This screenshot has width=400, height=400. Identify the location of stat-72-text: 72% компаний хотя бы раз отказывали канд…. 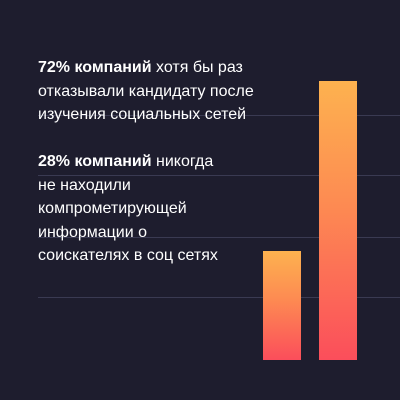
(146, 91).